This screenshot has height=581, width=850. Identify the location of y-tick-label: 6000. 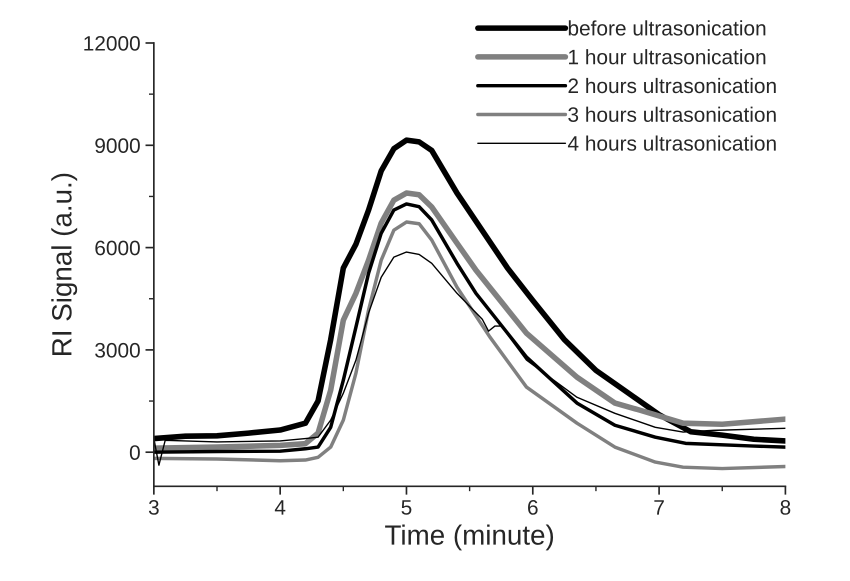
(117, 248).